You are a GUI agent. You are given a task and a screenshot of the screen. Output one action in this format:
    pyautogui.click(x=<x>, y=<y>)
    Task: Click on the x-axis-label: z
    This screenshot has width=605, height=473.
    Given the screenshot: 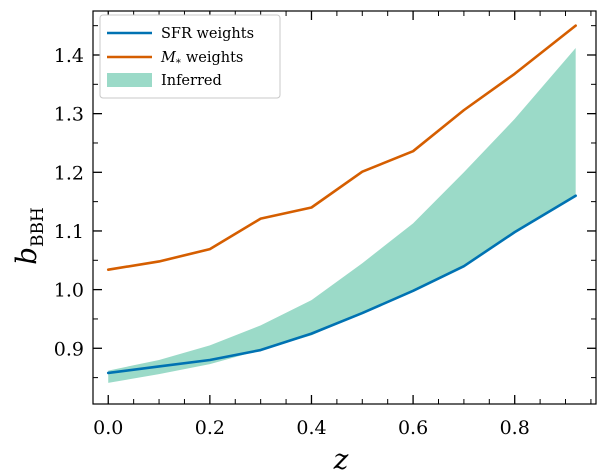 What is the action you would take?
    pyautogui.click(x=341, y=458)
    